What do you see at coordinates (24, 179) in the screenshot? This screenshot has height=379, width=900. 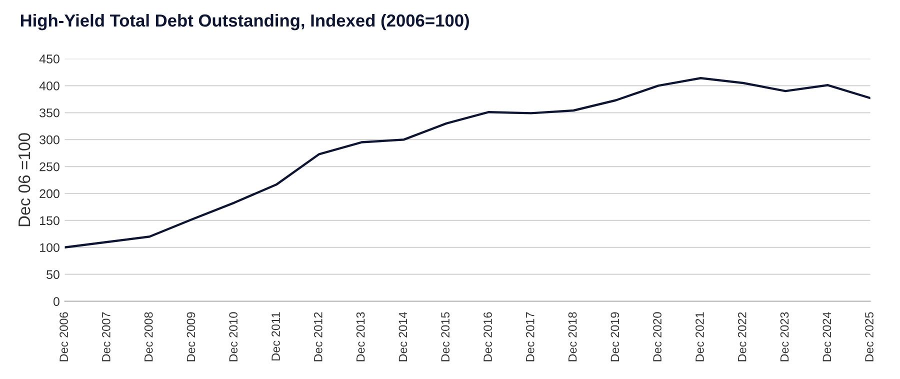 I see `y-axis-title: Dec 06 =100` at bounding box center [24, 179].